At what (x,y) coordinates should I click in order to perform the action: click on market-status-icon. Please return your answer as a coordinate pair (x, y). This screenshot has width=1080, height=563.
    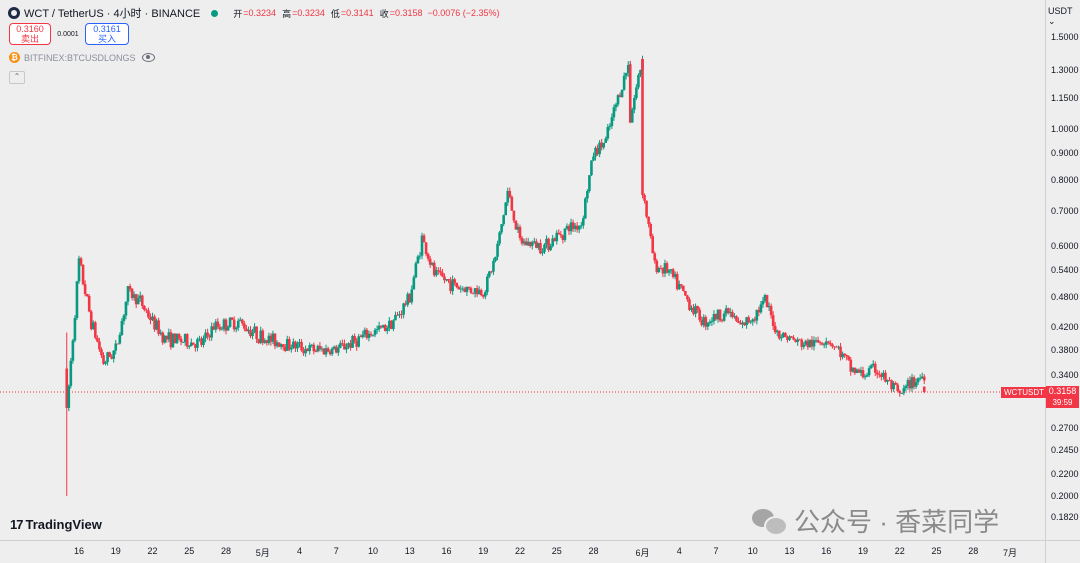
    Looking at the image, I should click on (215, 13).